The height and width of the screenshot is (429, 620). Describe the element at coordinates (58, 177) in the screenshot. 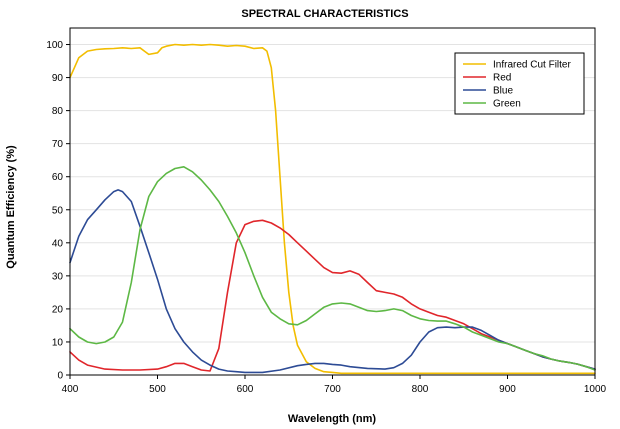

I see `y-tick-label: 60` at that location.